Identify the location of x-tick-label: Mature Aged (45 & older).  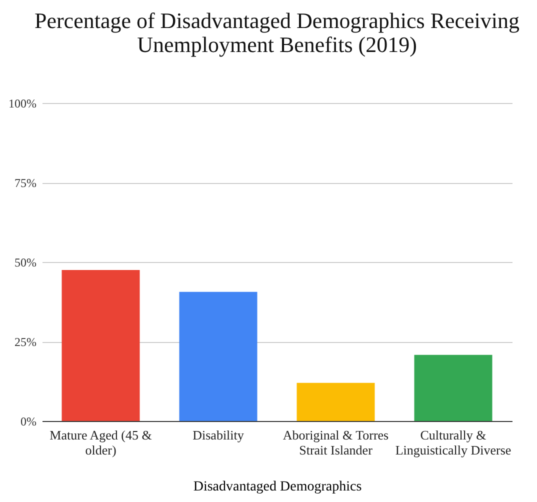
(101, 443).